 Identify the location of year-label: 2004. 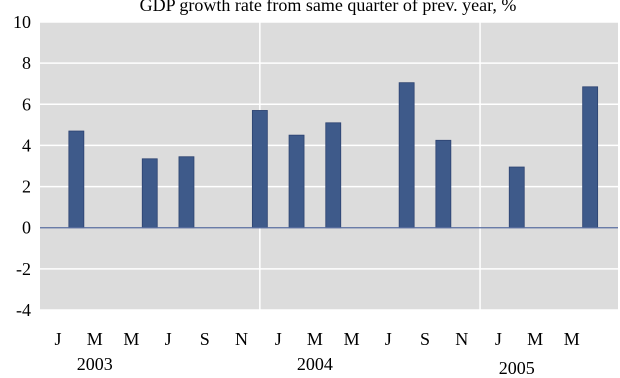
(315, 364).